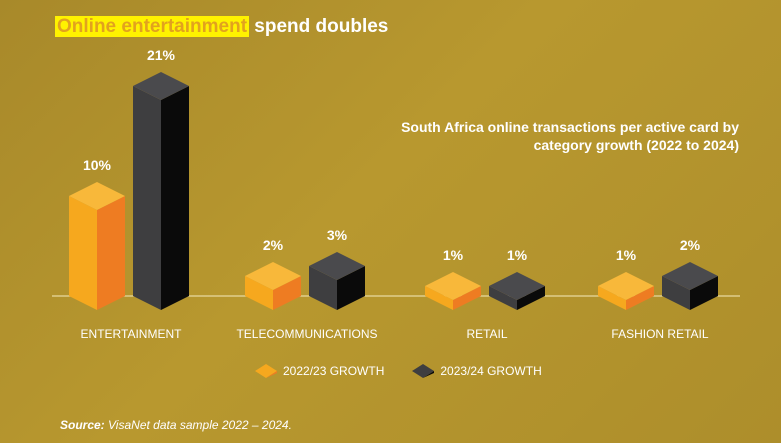 The image size is (781, 443). Describe the element at coordinates (453, 255) in the screenshot. I see `value-label-0-2: 1%` at that location.